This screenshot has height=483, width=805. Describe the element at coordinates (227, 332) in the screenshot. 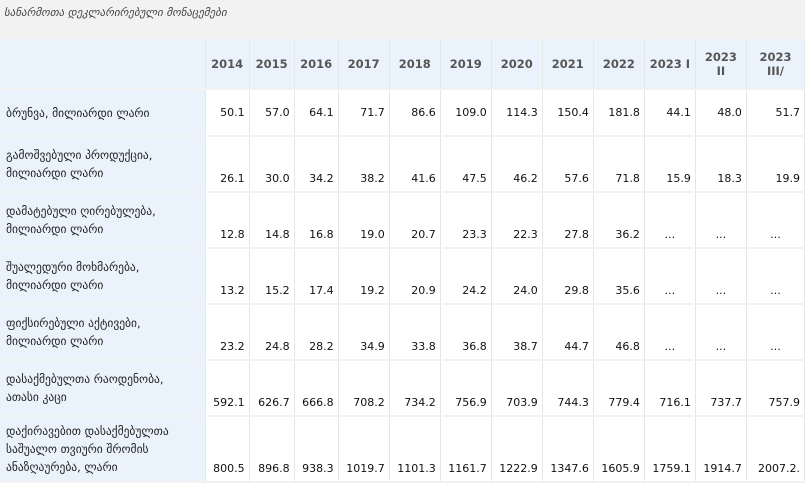

I see `table-cell: 23.2` at that location.